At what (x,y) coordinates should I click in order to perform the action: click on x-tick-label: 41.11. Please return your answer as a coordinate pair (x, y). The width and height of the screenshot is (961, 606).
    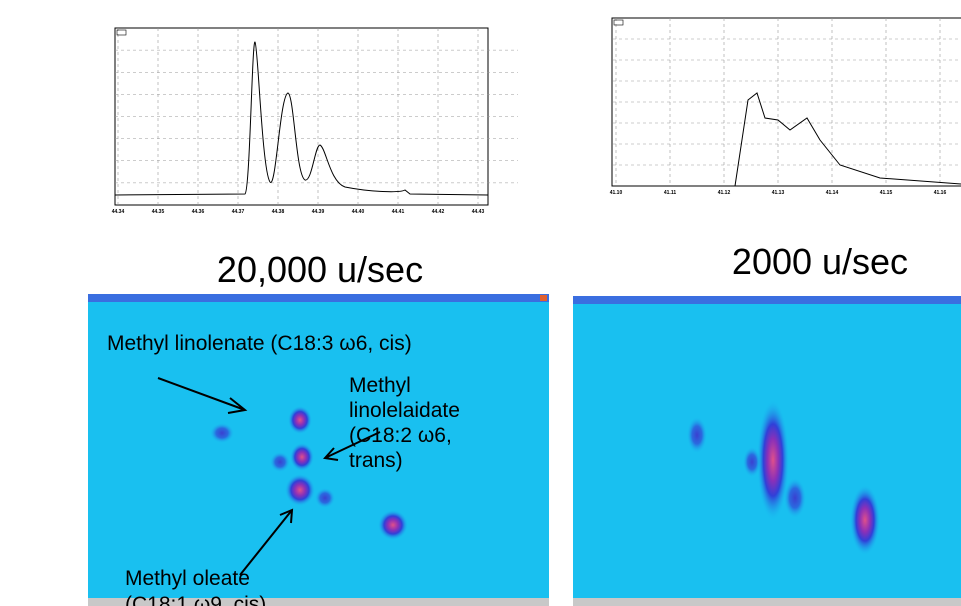
    Looking at the image, I should click on (670, 193).